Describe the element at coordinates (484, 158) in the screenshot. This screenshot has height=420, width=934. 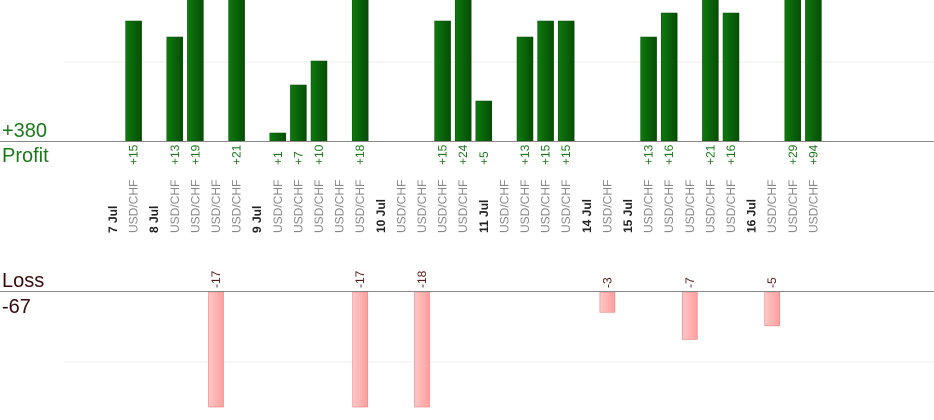
I see `profit-data-label: +5` at that location.